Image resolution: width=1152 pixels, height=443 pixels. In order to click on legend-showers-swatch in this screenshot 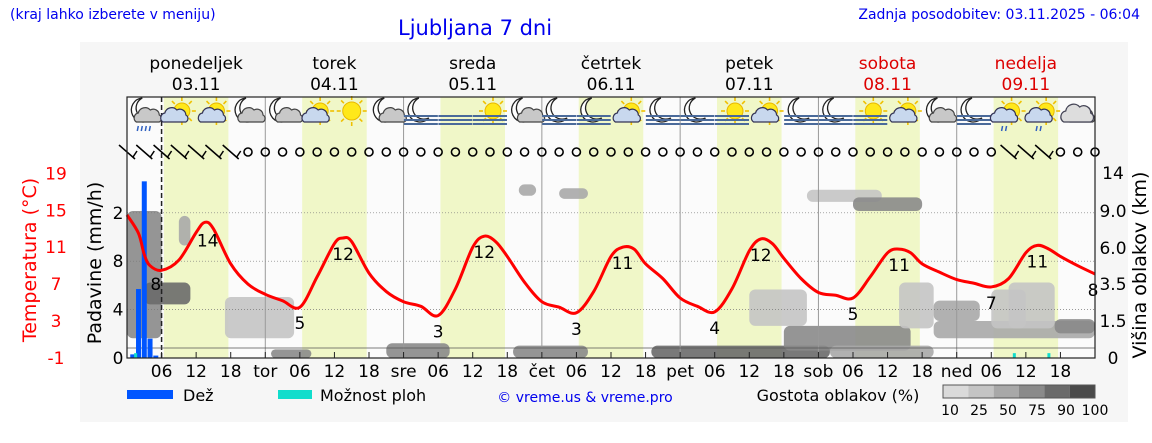, I will do `click(295, 394)`.